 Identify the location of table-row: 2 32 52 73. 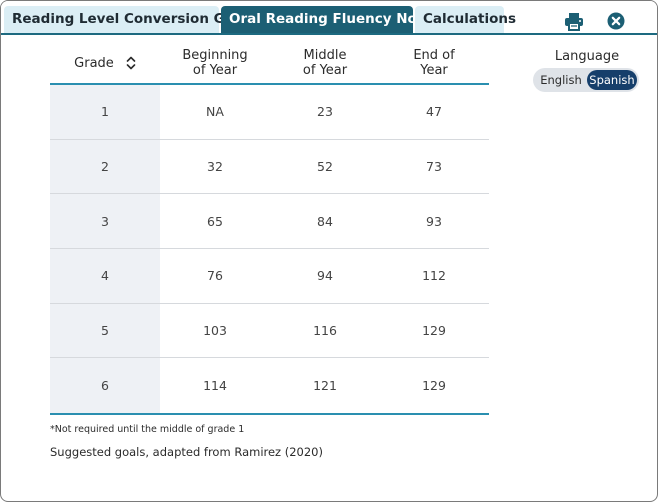
(269, 167).